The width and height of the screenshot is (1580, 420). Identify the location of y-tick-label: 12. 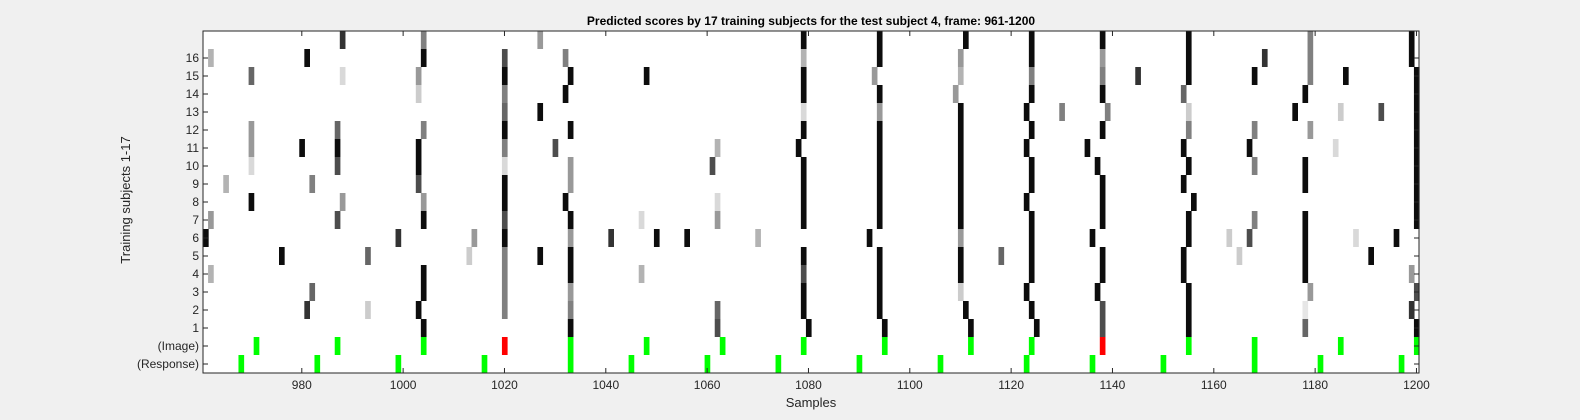
(193, 130).